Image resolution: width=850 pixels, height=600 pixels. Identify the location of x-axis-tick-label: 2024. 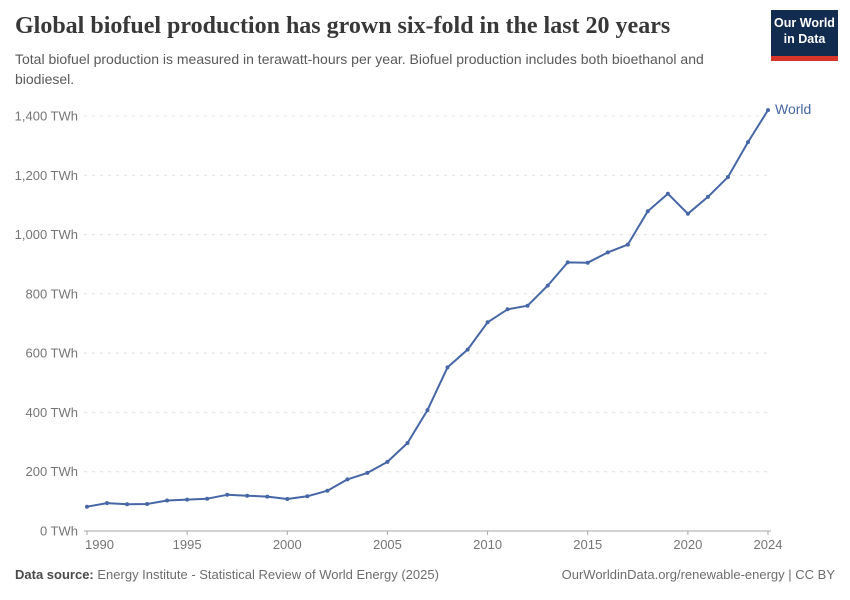
(768, 544).